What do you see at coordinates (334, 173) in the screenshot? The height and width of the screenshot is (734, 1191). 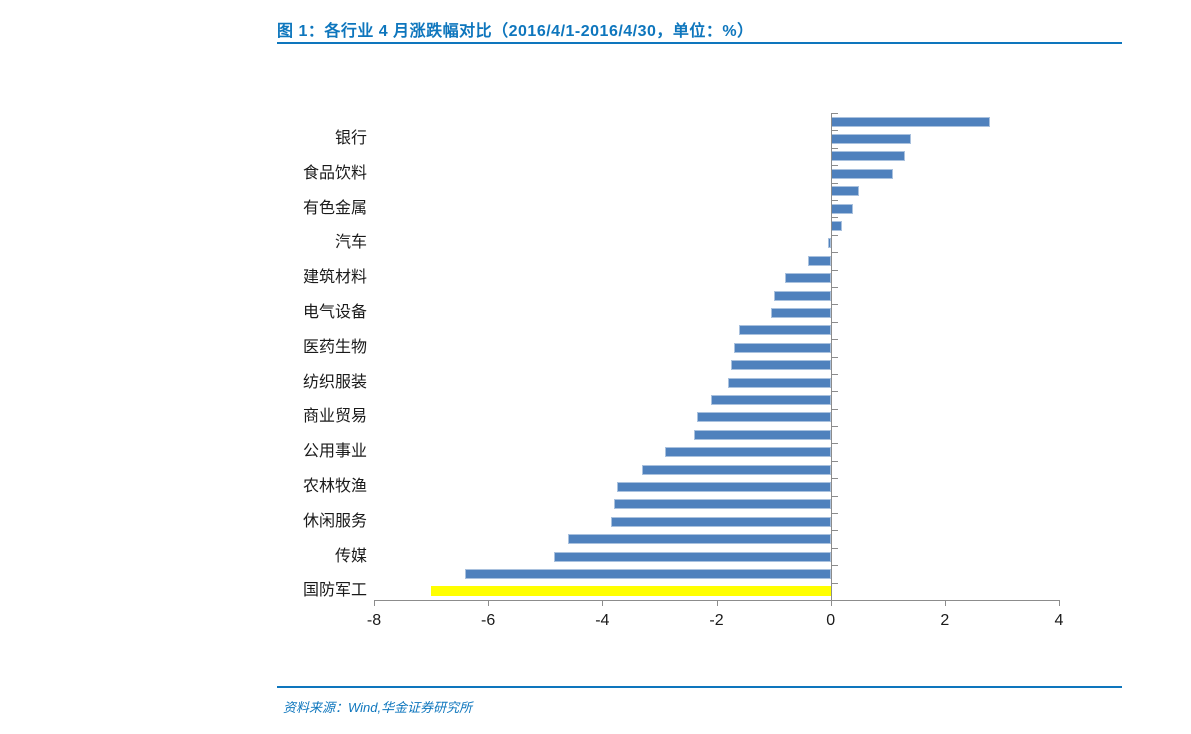 I see `category-label: 食品饮料` at bounding box center [334, 173].